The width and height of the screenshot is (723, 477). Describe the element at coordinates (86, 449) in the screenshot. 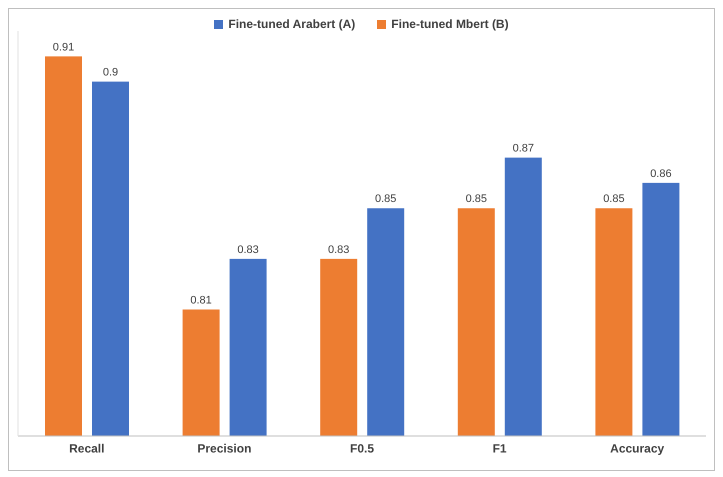

I see `x-tick-label: Recall` at that location.